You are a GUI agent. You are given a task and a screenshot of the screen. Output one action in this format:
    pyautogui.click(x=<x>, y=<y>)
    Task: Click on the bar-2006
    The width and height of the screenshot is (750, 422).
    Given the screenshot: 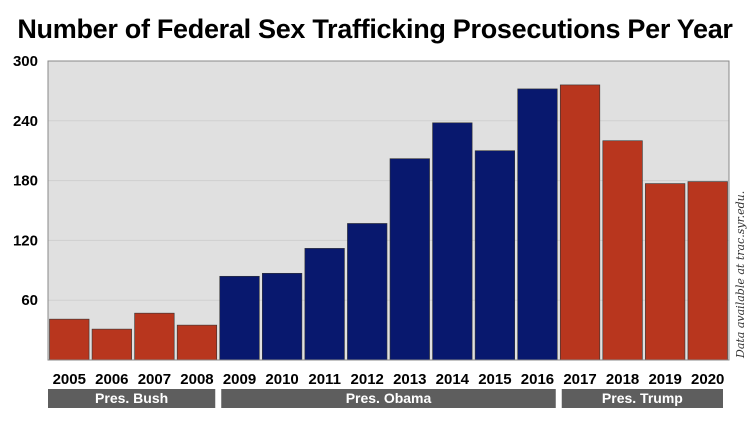 What is the action you would take?
    pyautogui.click(x=111, y=344)
    